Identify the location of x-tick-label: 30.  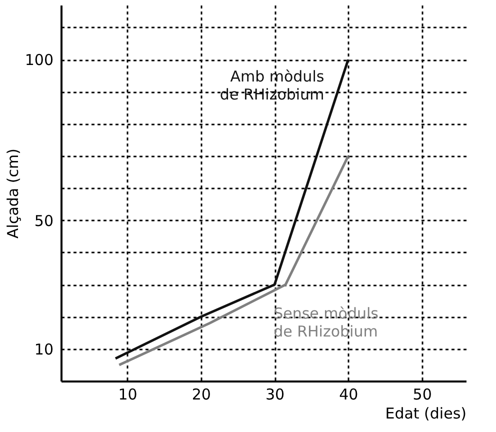
(275, 395).